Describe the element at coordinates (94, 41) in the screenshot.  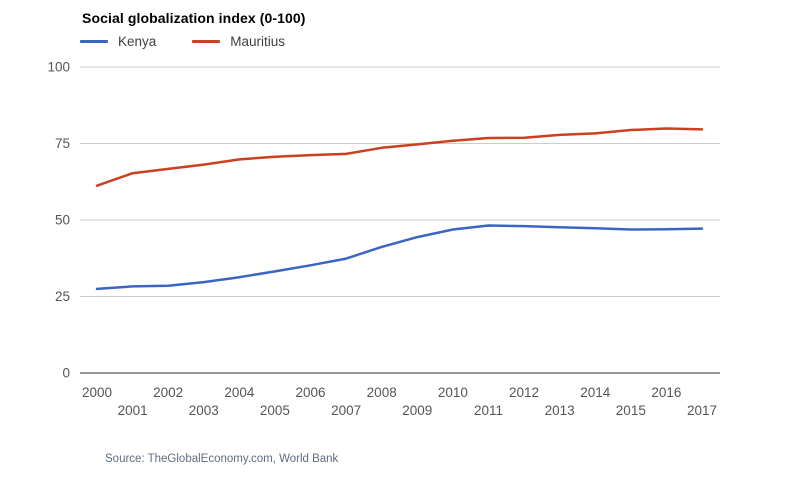
I see `kenya-line-swatch` at that location.